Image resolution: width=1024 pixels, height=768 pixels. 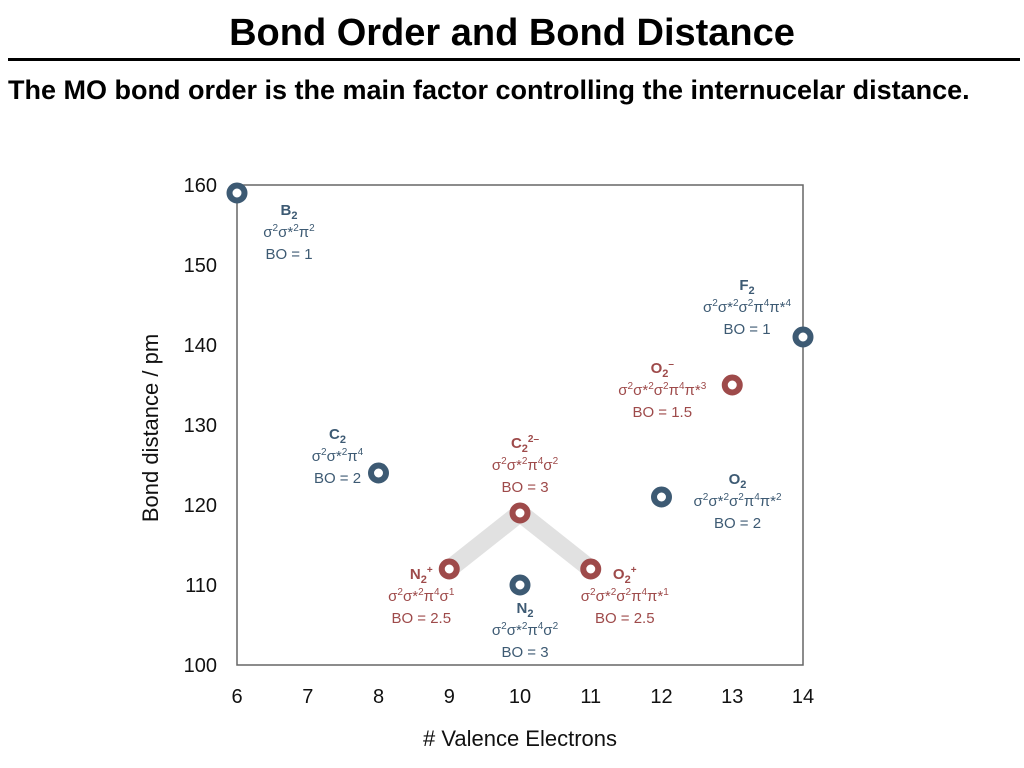 I want to click on annotation-line: σ2σ*2π4, so click(x=338, y=456).